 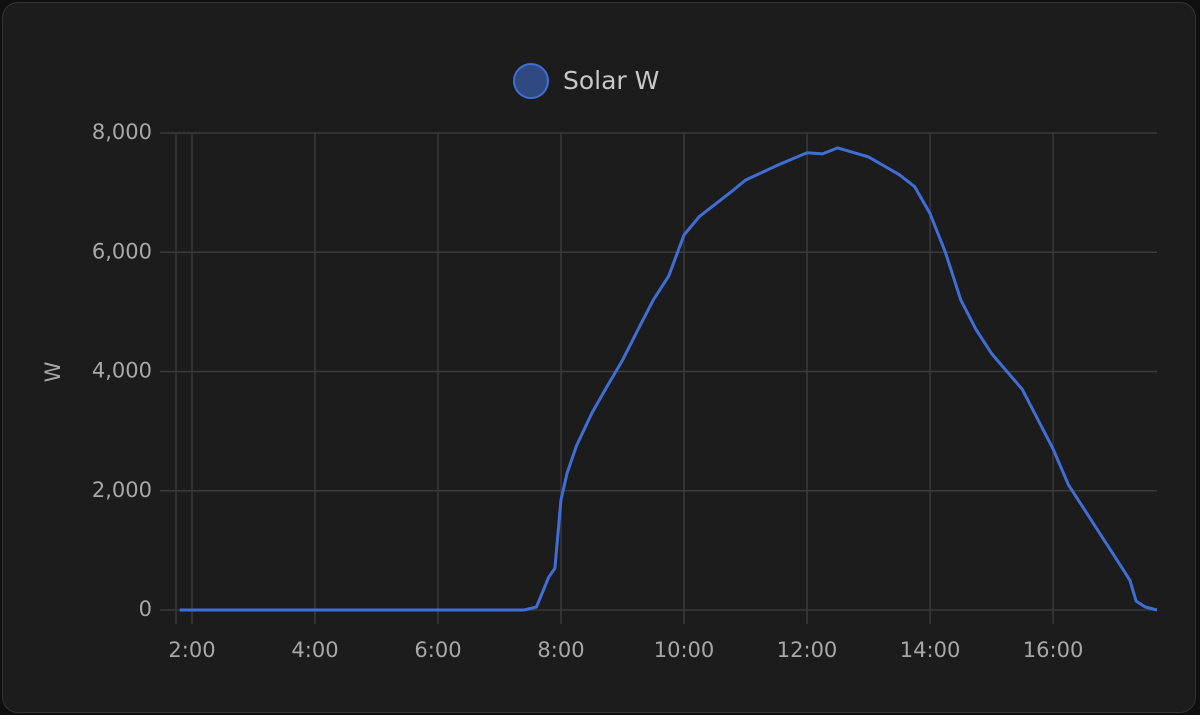 What do you see at coordinates (611, 80) in the screenshot?
I see `legend-label: Solar W` at bounding box center [611, 80].